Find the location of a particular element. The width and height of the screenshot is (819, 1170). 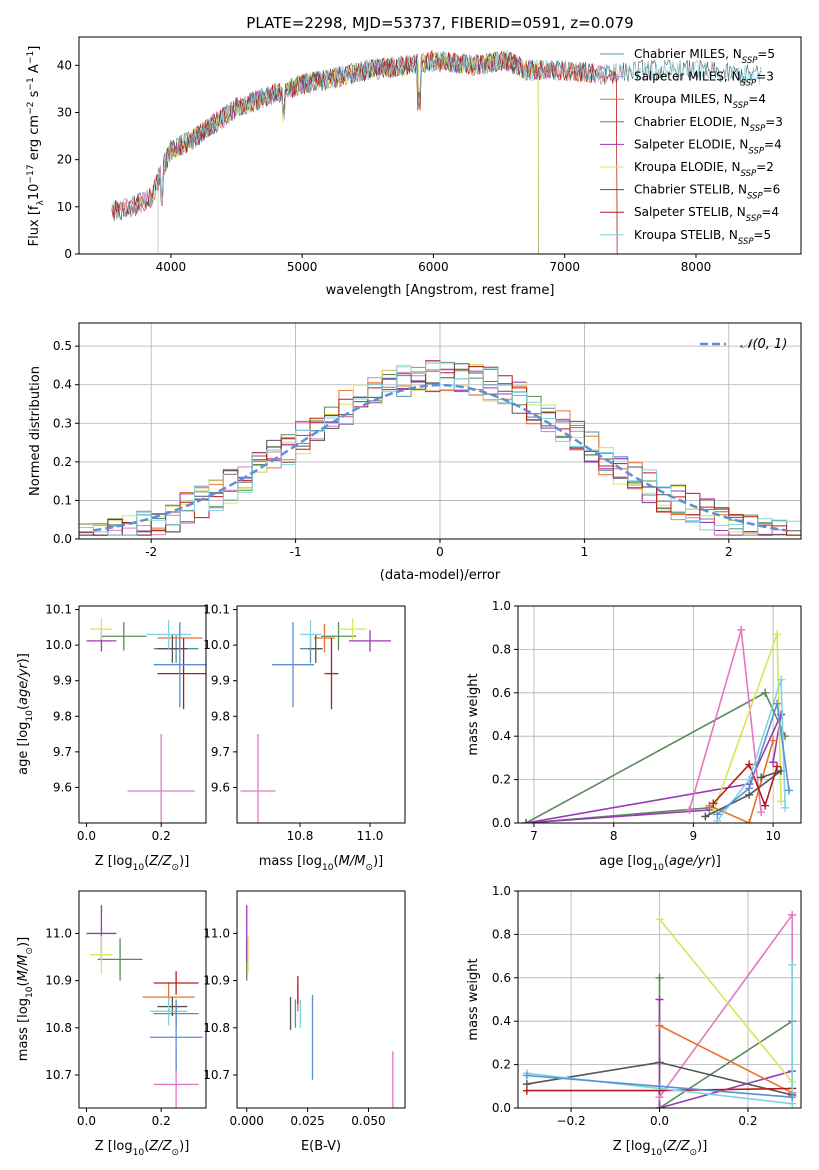

x-tick-label: 0 is located at coordinates (440, 552).